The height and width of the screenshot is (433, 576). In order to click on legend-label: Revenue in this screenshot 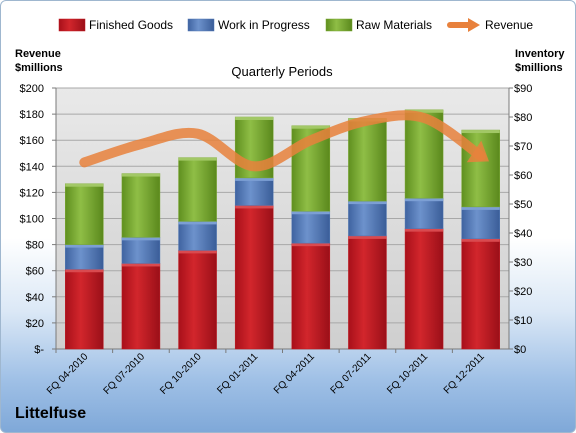, I will do `click(509, 25)`.